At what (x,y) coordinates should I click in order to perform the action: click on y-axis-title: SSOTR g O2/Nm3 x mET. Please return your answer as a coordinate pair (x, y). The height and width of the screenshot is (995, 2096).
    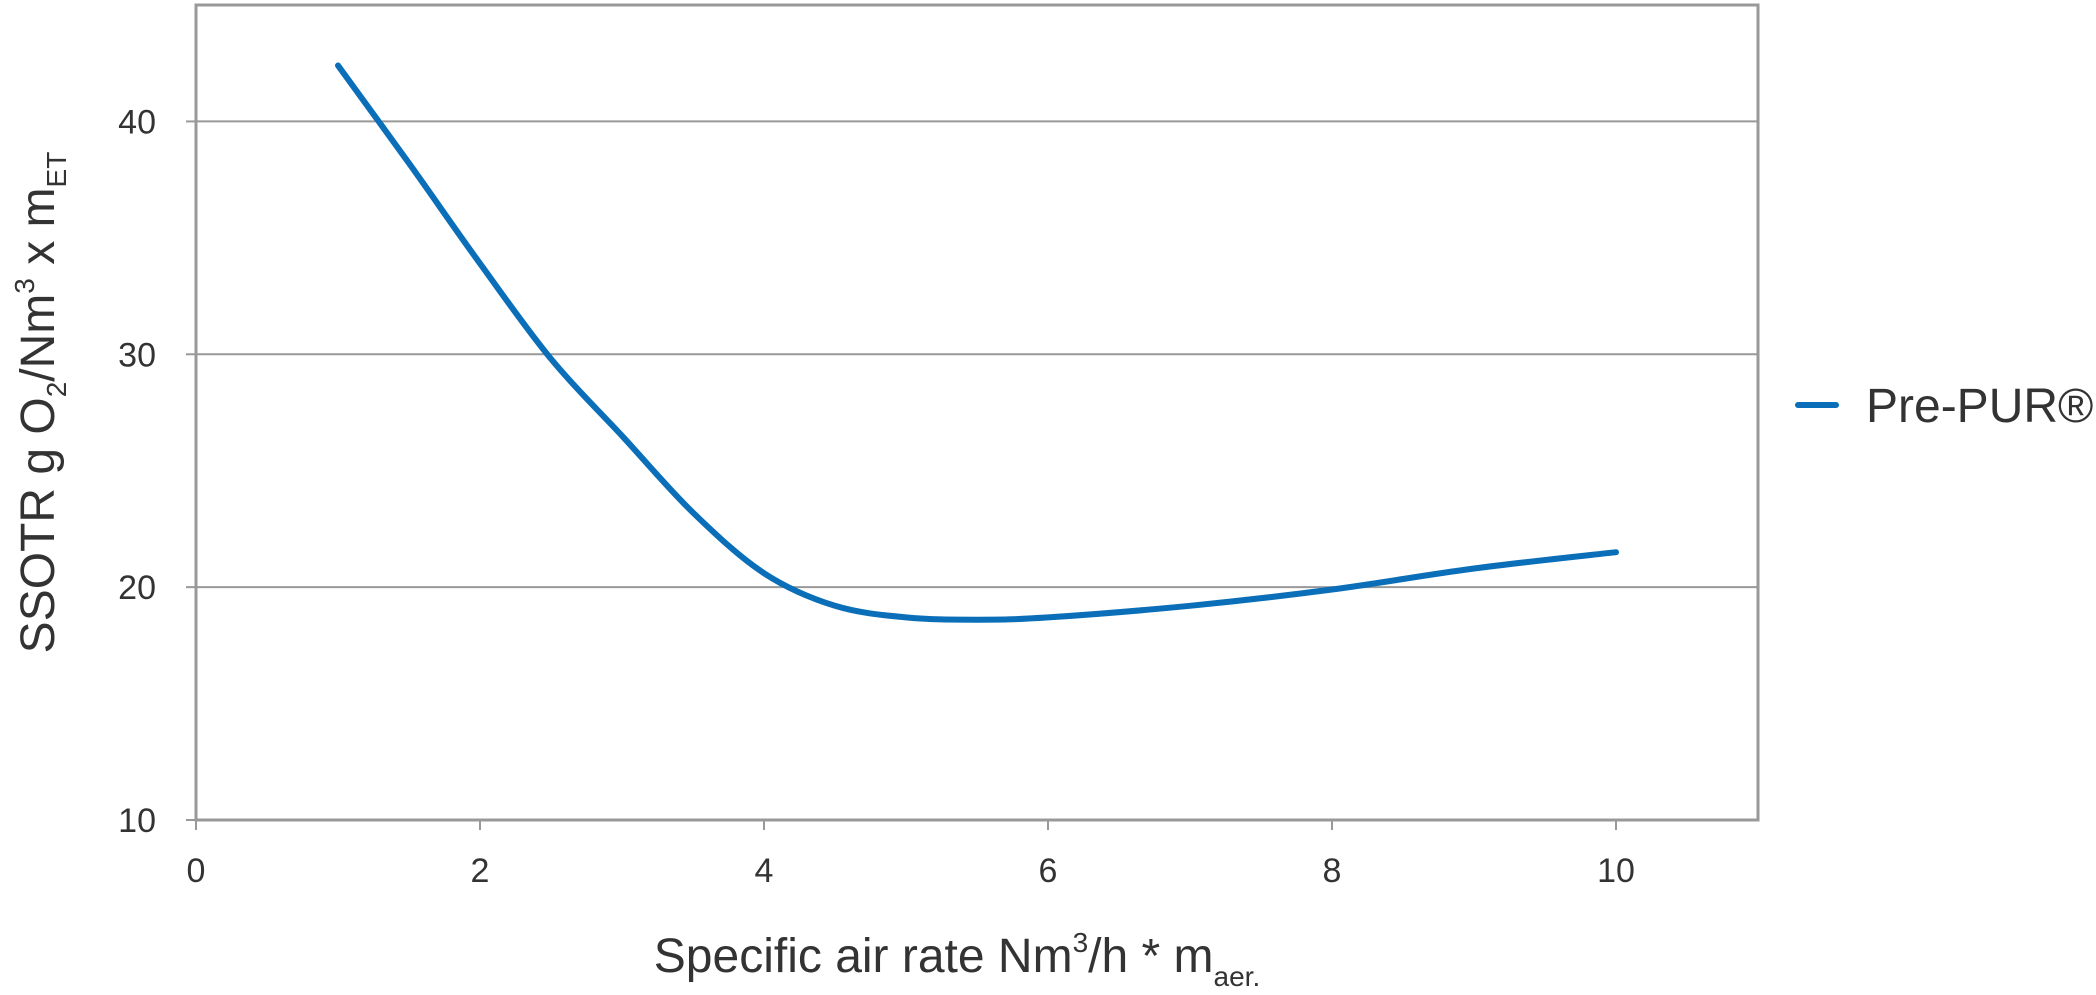
    Looking at the image, I should click on (40, 403).